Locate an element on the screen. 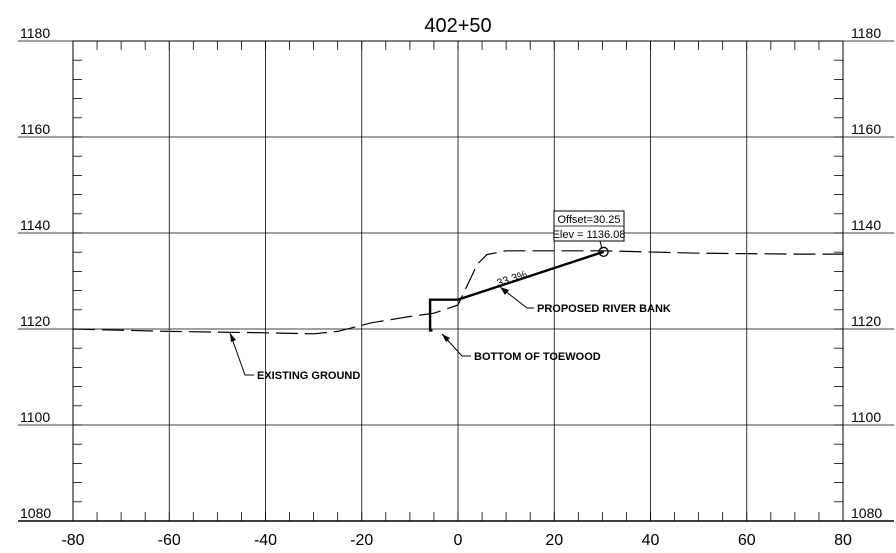  x-tick-label: -80 is located at coordinates (72, 540).